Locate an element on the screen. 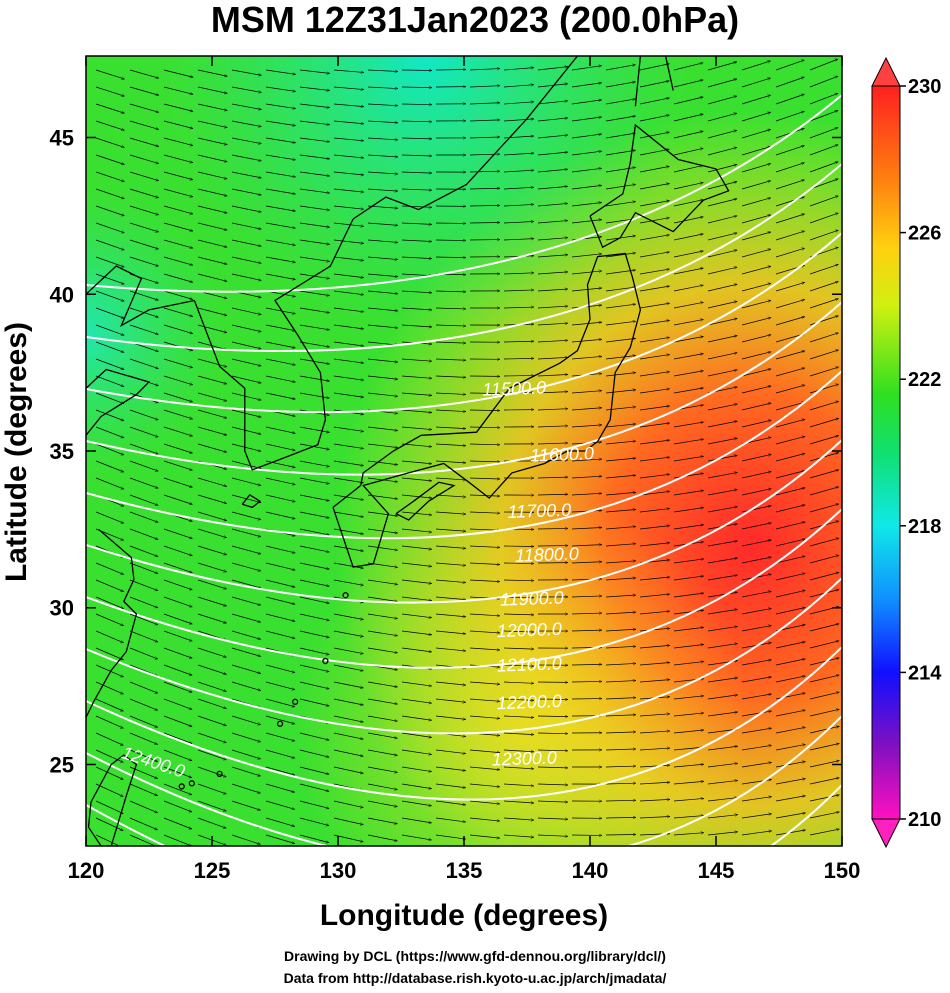 The height and width of the screenshot is (993, 950). island-outline is located at coordinates (191, 783).